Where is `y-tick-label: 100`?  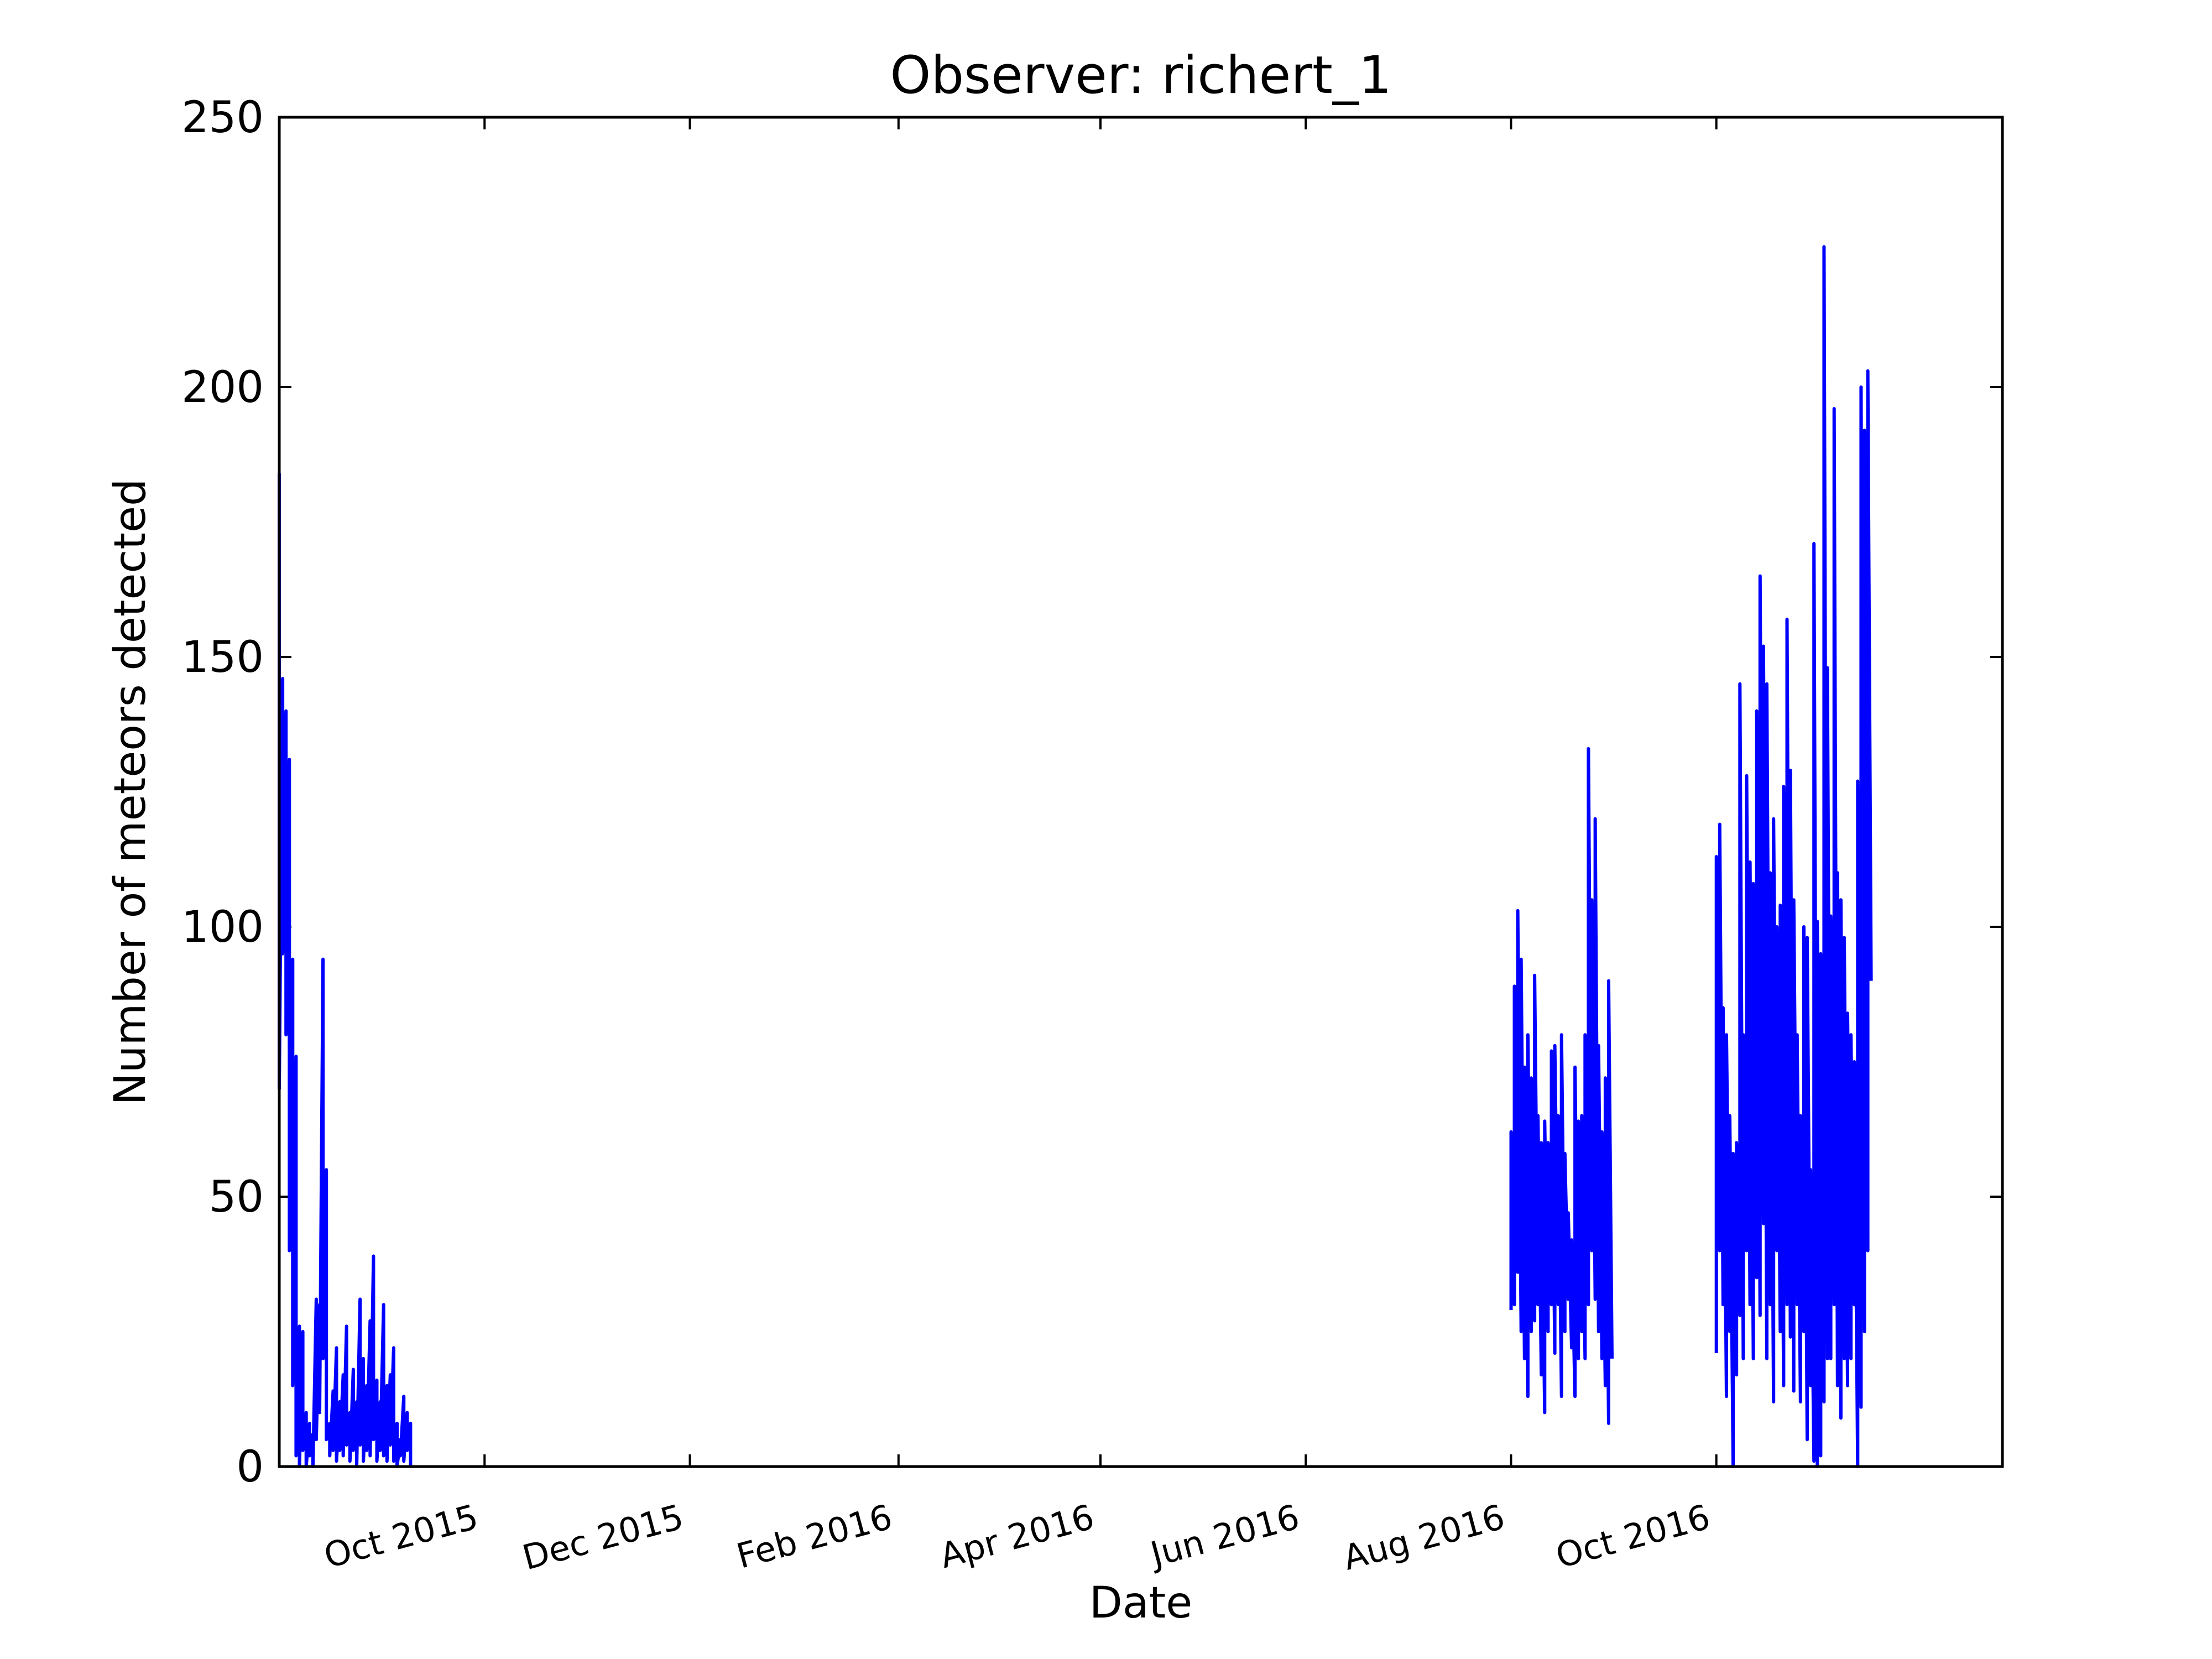
y-tick-label: 100 is located at coordinates (222, 927).